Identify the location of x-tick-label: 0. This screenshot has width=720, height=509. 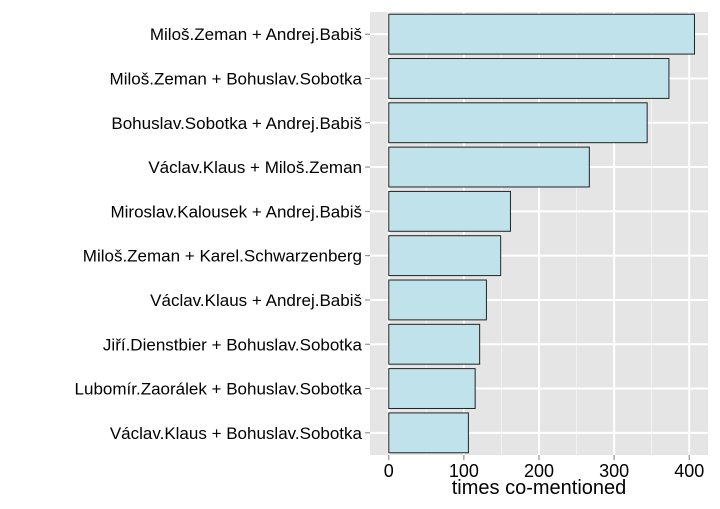
(389, 471).